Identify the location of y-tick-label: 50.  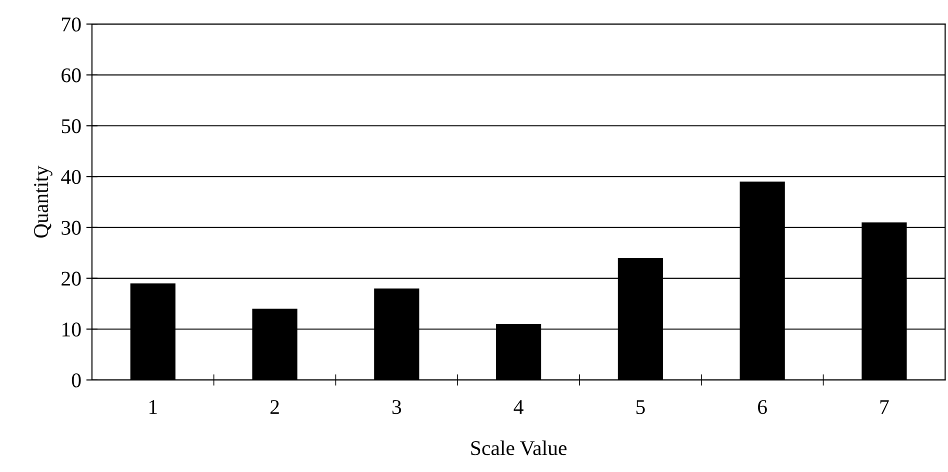
(71, 126).